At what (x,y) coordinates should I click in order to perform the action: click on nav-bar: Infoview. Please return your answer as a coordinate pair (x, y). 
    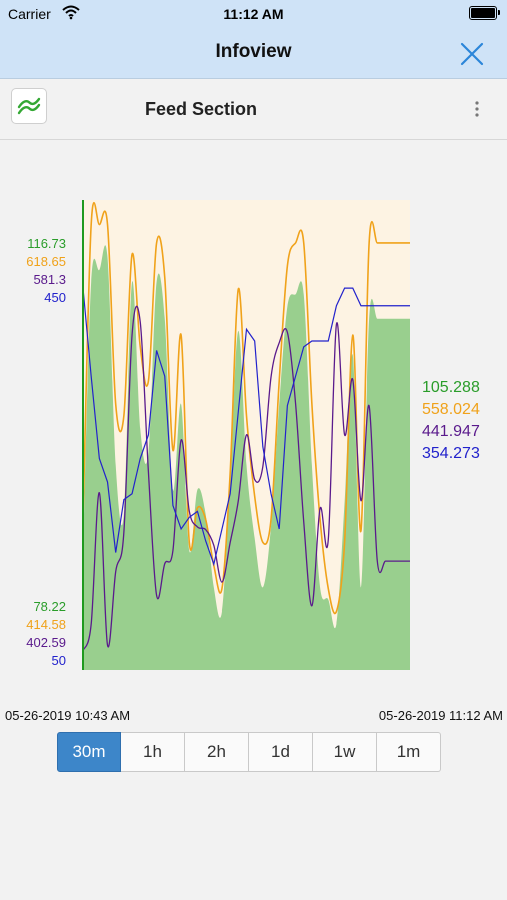
    Looking at the image, I should click on (253, 53).